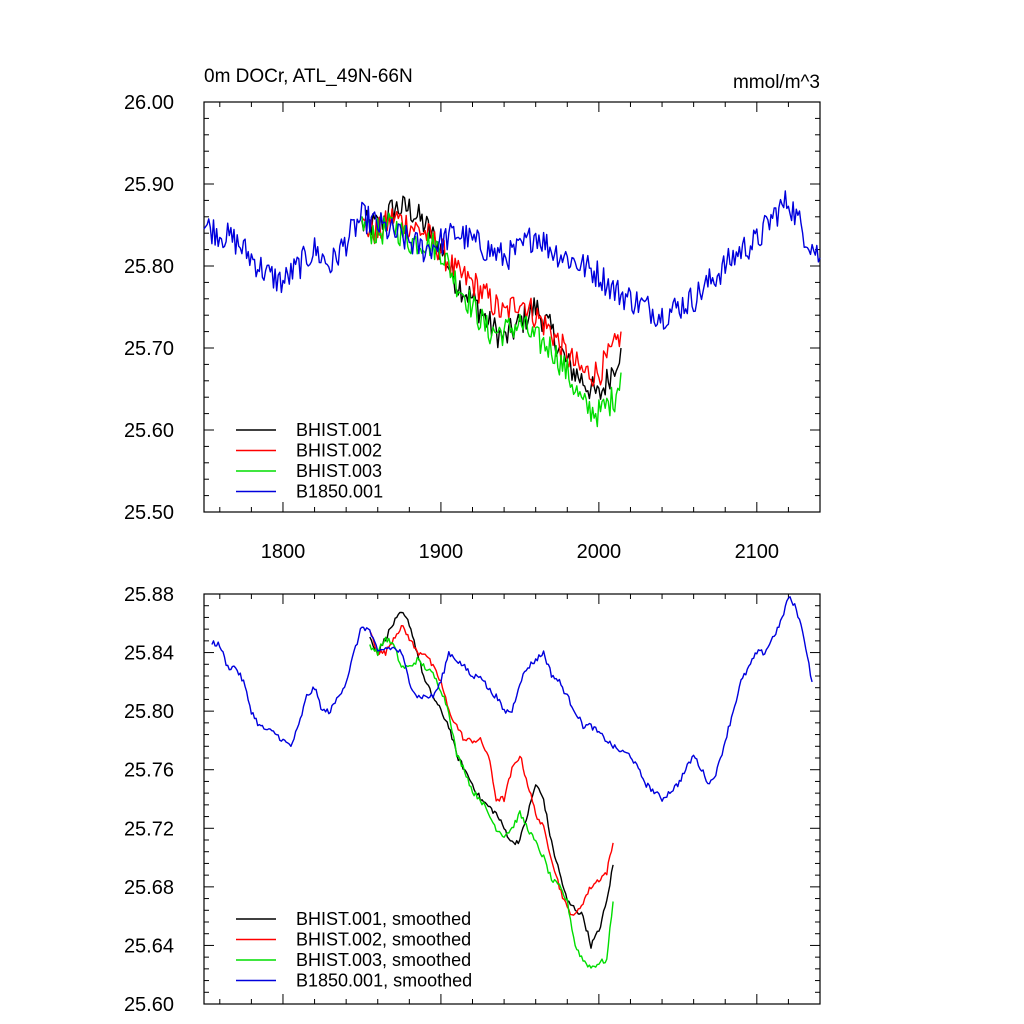 This screenshot has height=1024, width=1024. What do you see at coordinates (149, 829) in the screenshot?
I see `y-tick-label: 25.72` at bounding box center [149, 829].